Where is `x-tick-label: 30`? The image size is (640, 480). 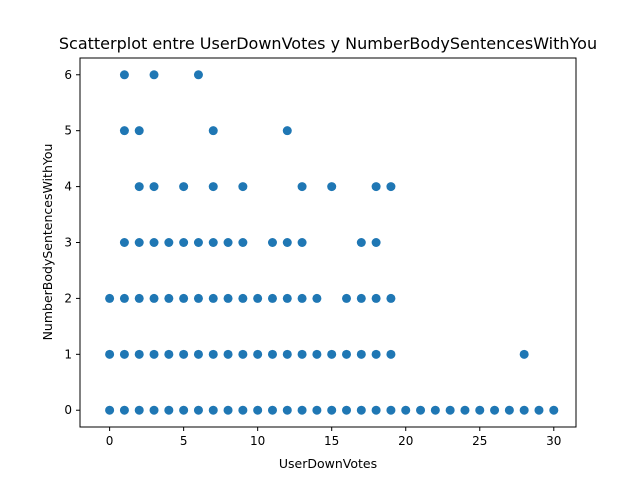 x-tick-label: 30 is located at coordinates (553, 441).